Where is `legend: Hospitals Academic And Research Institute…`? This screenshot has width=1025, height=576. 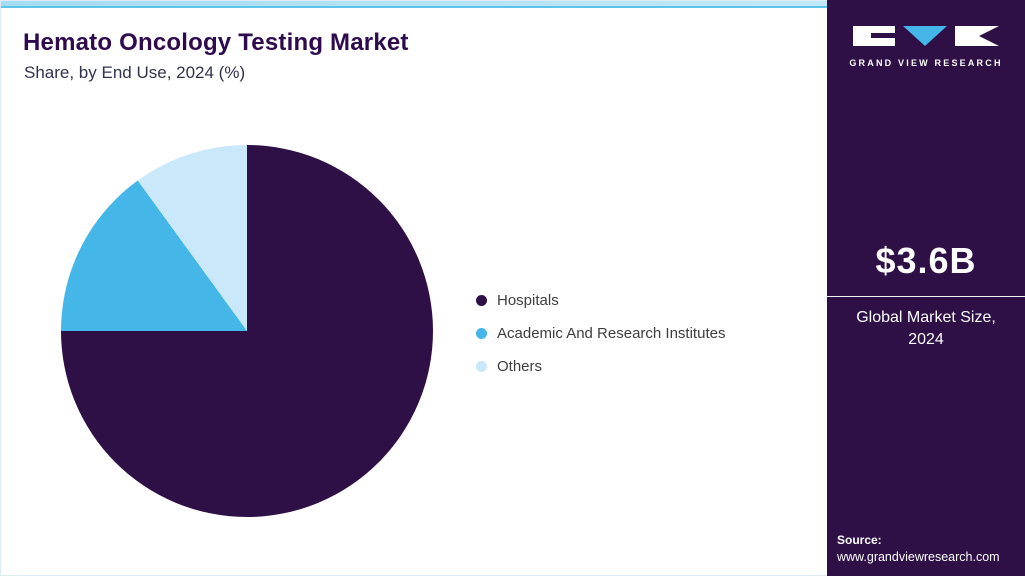 legend: Hospitals Academic And Research Institute… is located at coordinates (600, 333).